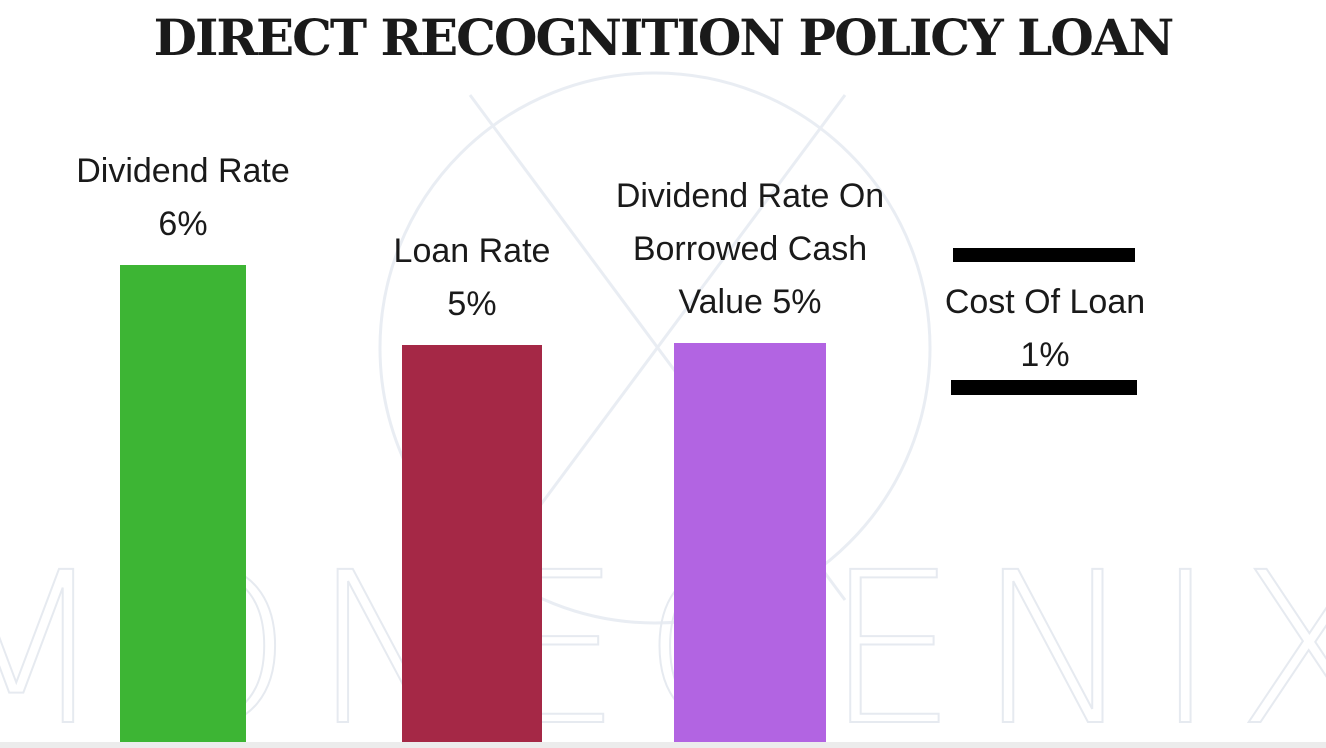 The image size is (1326, 748). I want to click on annotation-bottom-rule, so click(1044, 387).